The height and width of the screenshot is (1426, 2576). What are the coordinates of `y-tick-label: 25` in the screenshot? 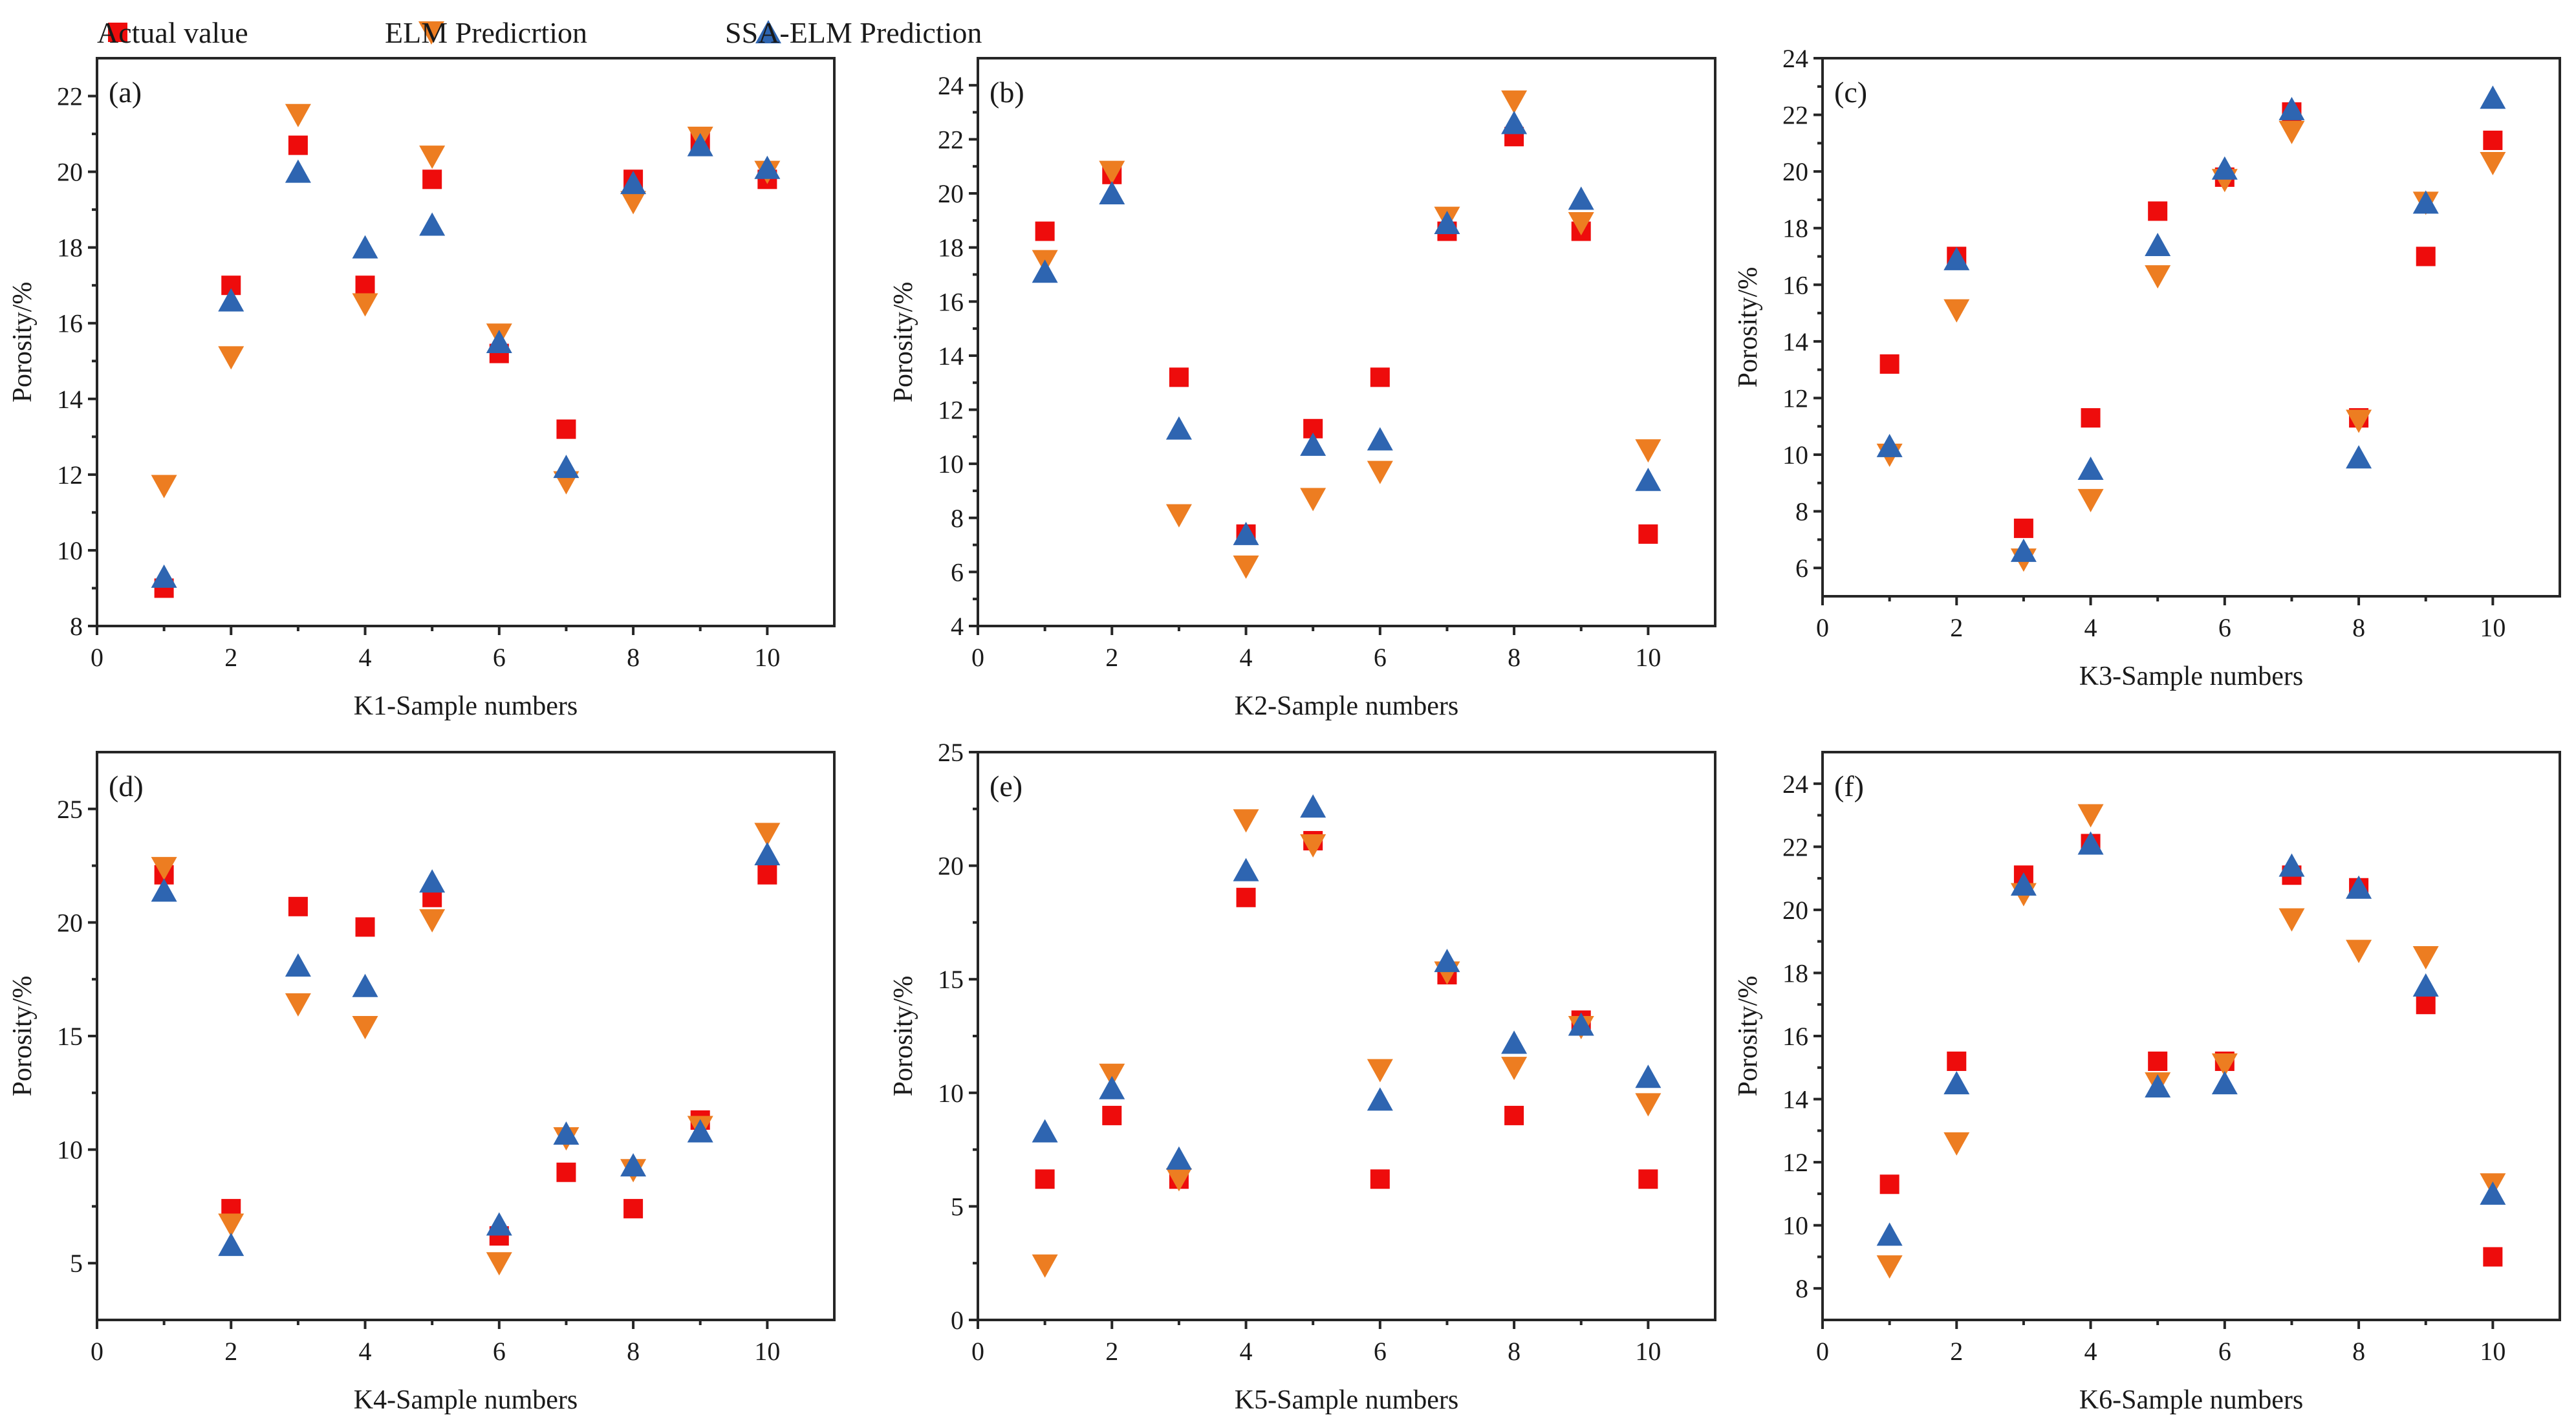 It's located at (951, 752).